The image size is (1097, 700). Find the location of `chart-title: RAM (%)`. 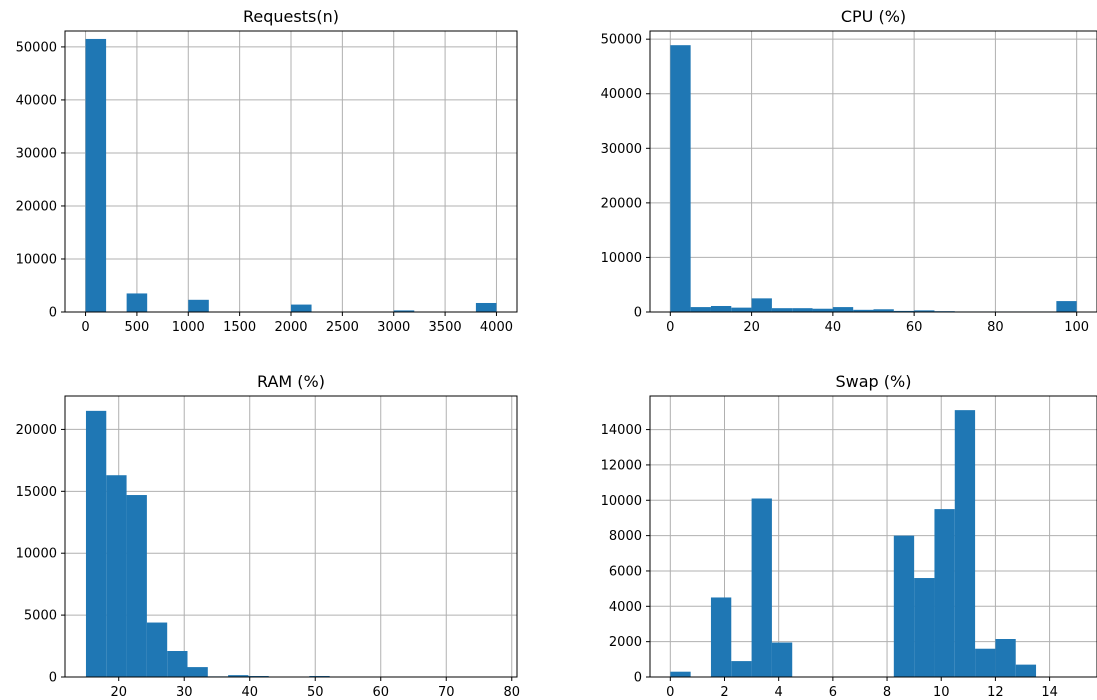

chart-title: RAM (%) is located at coordinates (291, 381).